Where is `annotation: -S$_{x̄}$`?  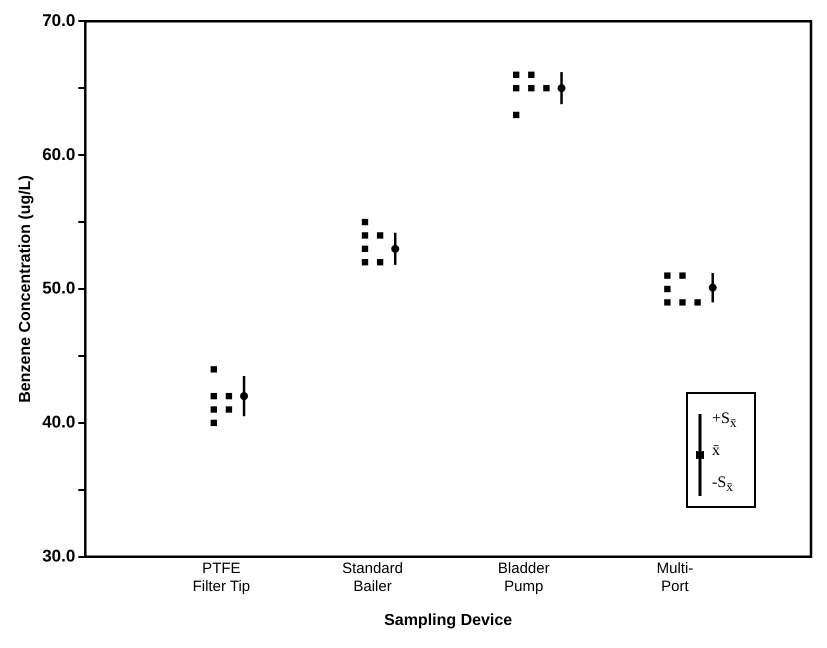
annotation: -S$_{x̄}$ is located at coordinates (722, 485).